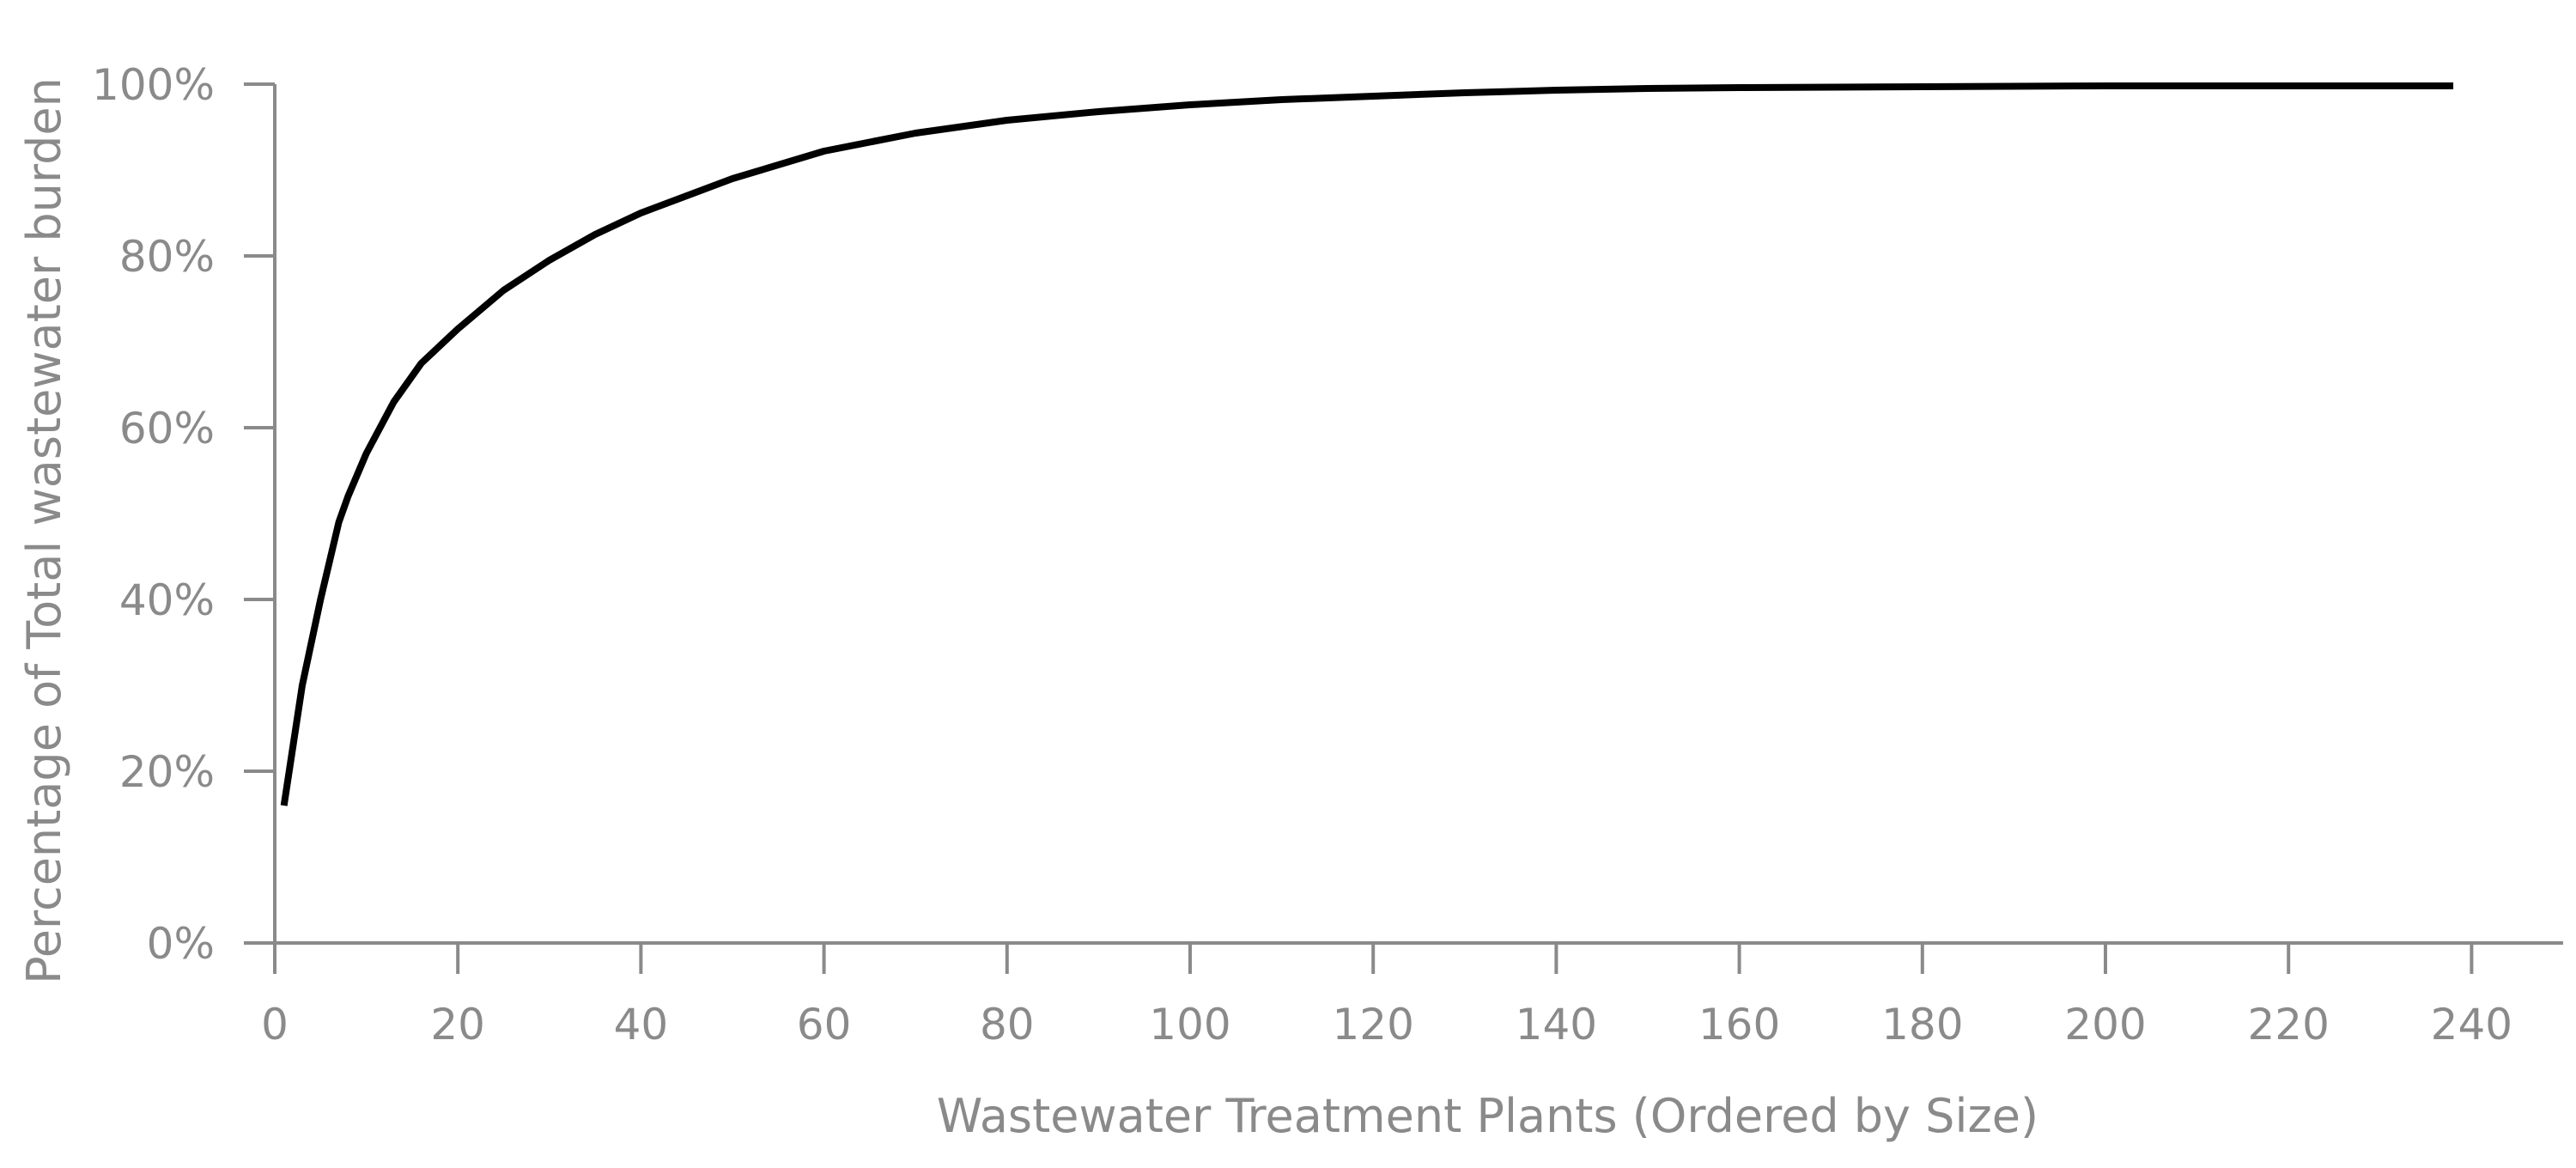 This screenshot has height=1168, width=2576. What do you see at coordinates (1007, 1024) in the screenshot?
I see `x-tick-label: 80` at bounding box center [1007, 1024].